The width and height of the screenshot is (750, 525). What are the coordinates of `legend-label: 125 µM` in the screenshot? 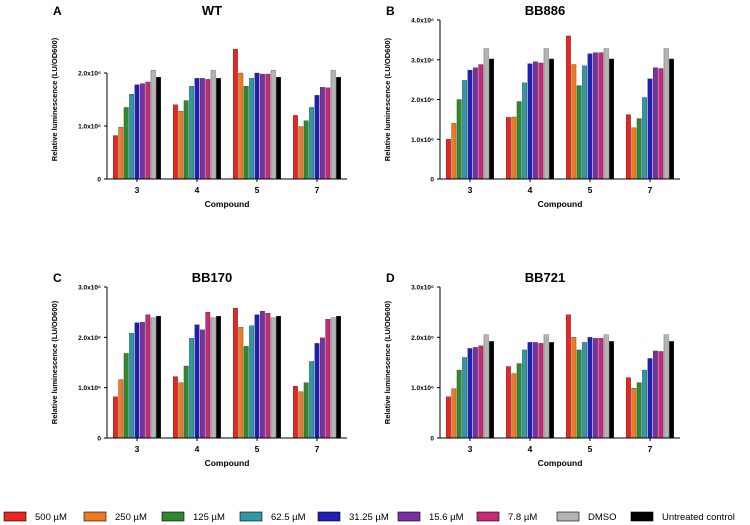 It's located at (209, 517).